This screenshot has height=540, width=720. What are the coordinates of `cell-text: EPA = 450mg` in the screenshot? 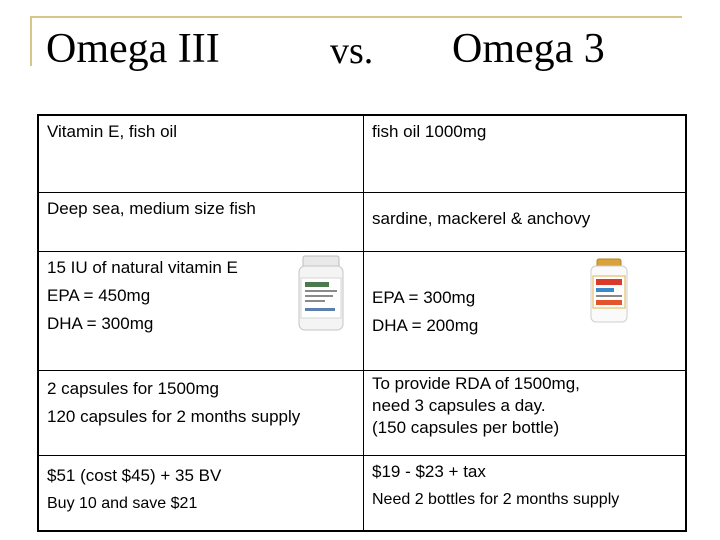 It's located at (99, 295).